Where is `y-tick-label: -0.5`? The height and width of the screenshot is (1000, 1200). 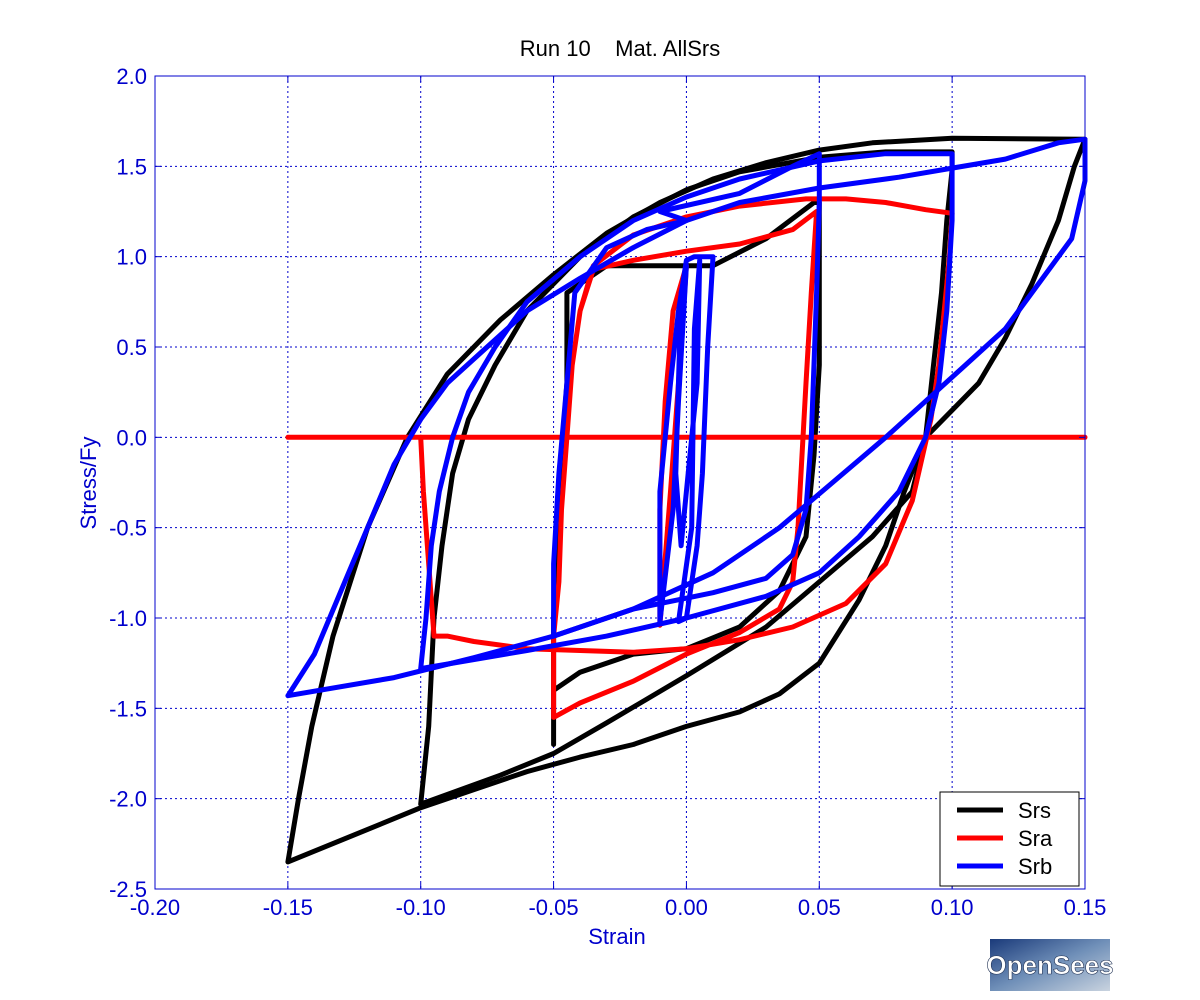
y-tick-label: -0.5 is located at coordinates (128, 528).